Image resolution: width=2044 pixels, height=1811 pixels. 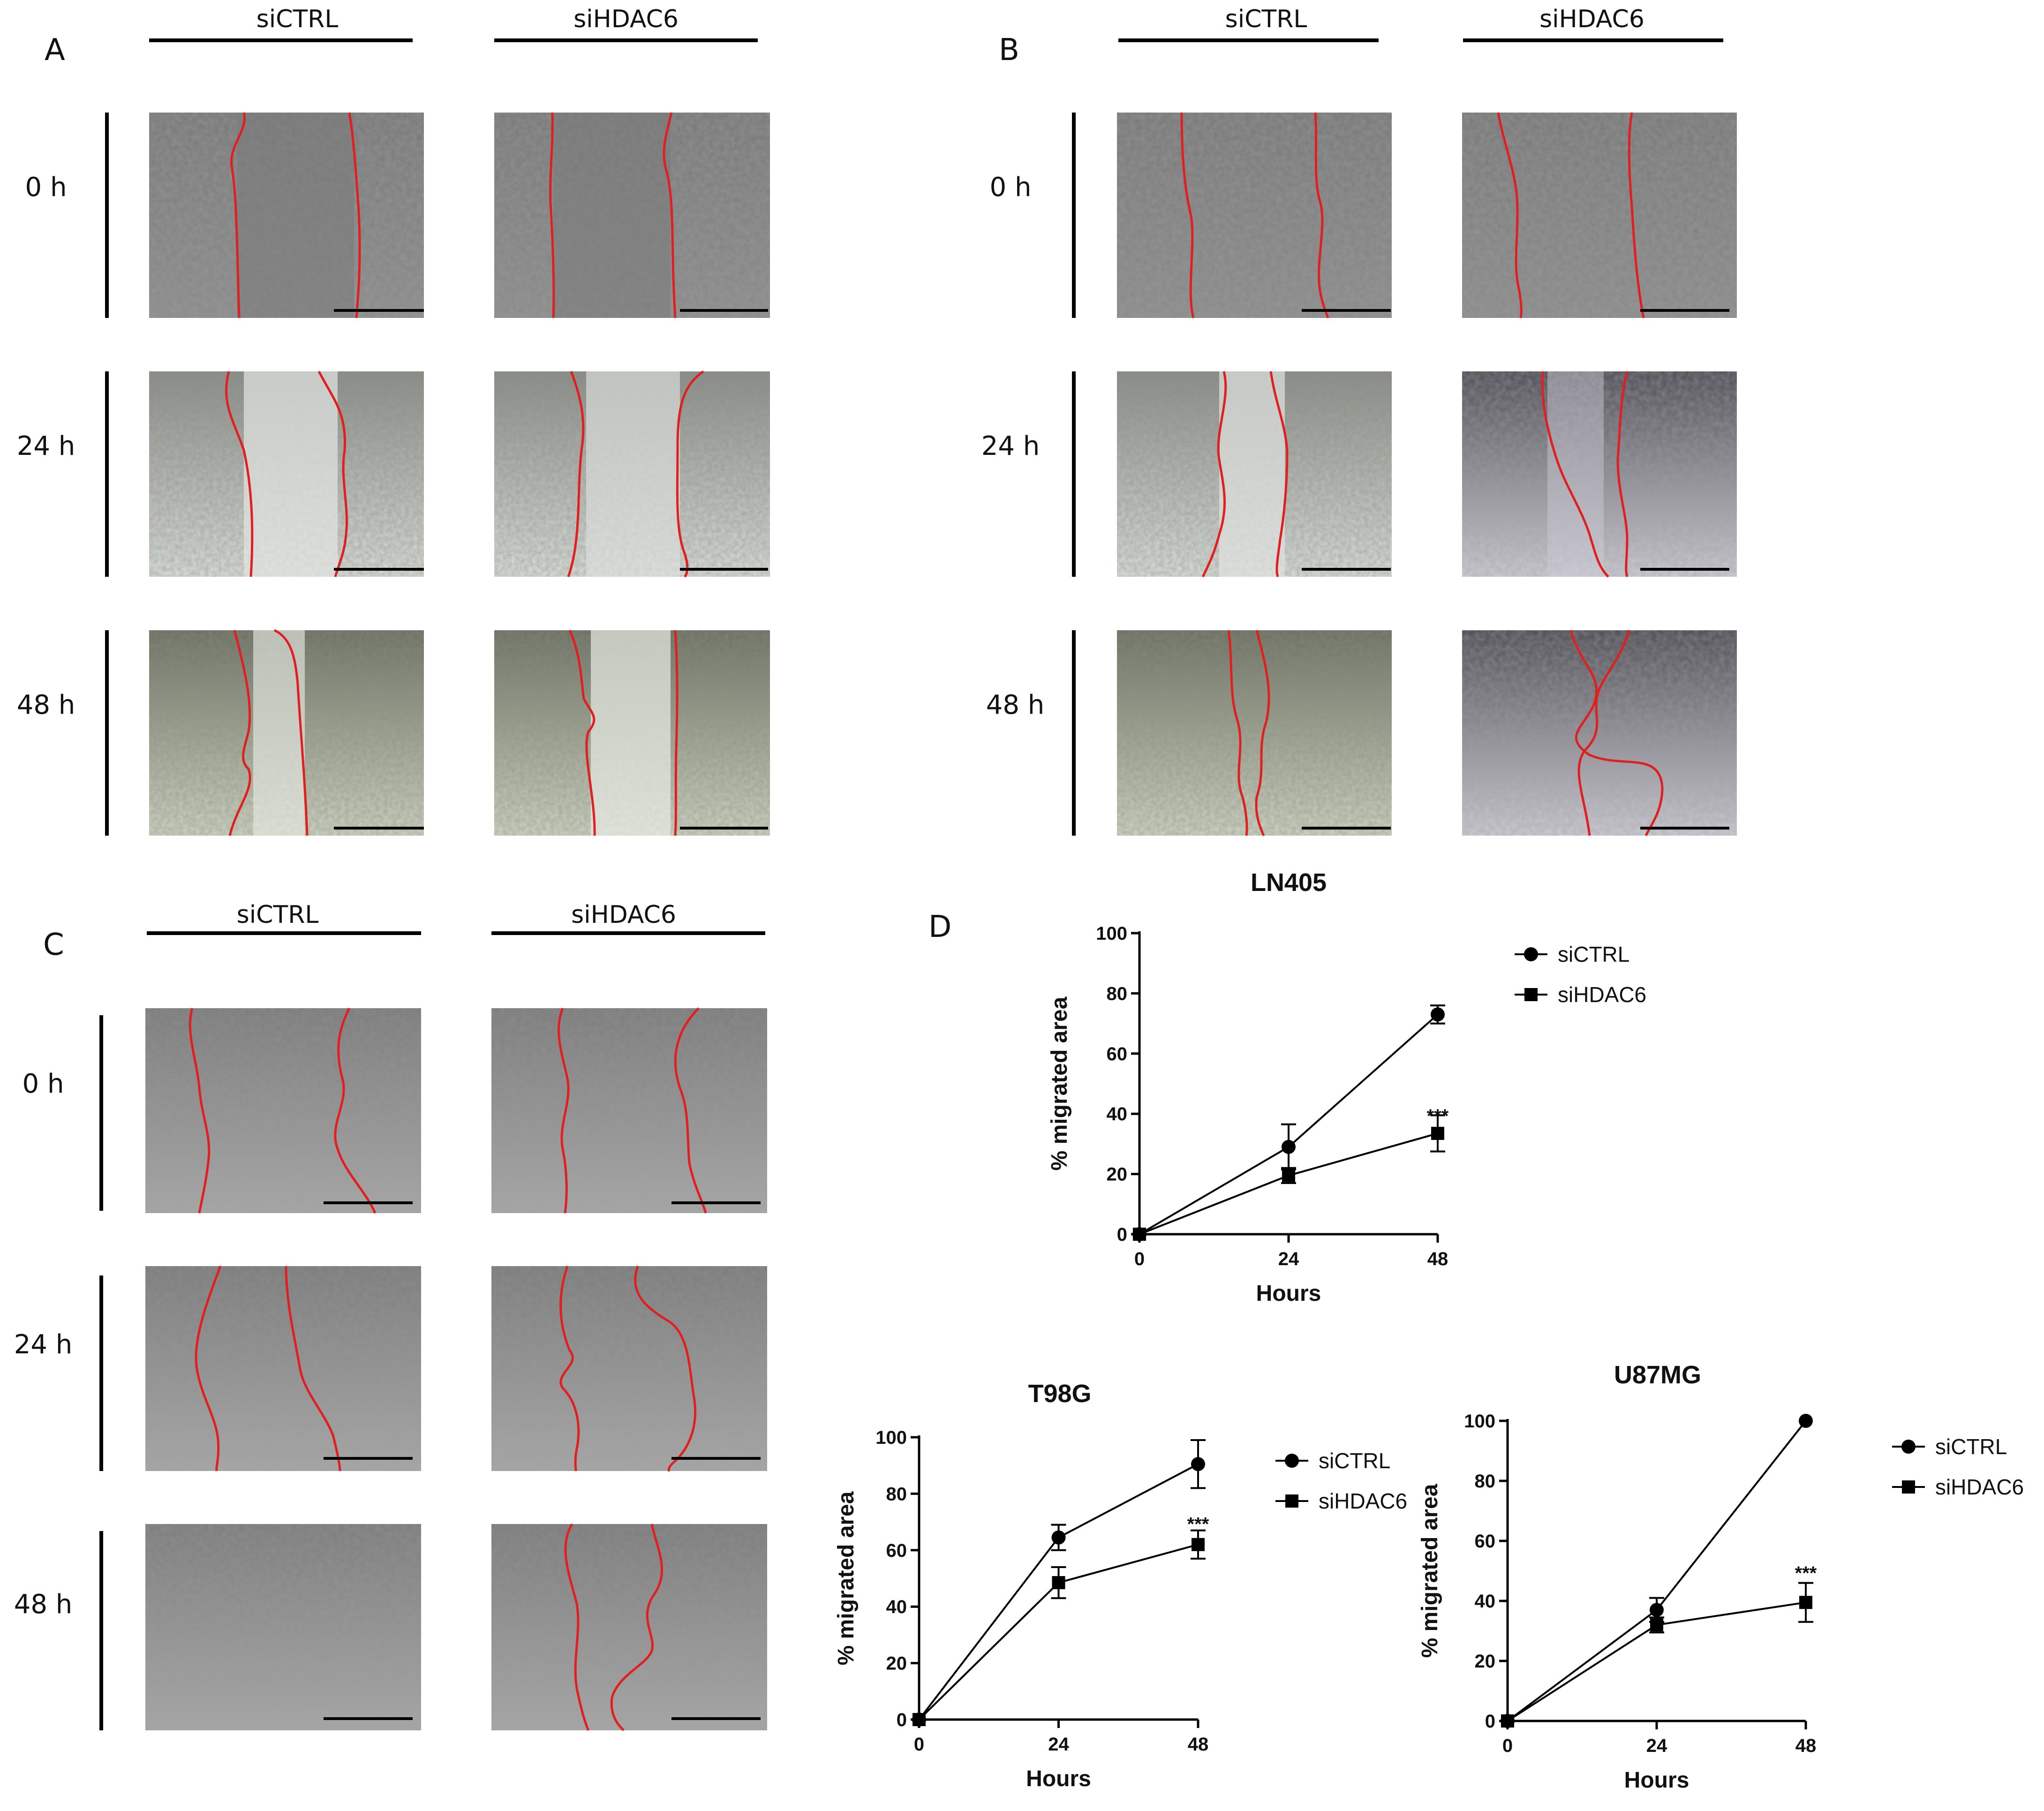 I want to click on x-tick-label: 0, so click(x=1139, y=1259).